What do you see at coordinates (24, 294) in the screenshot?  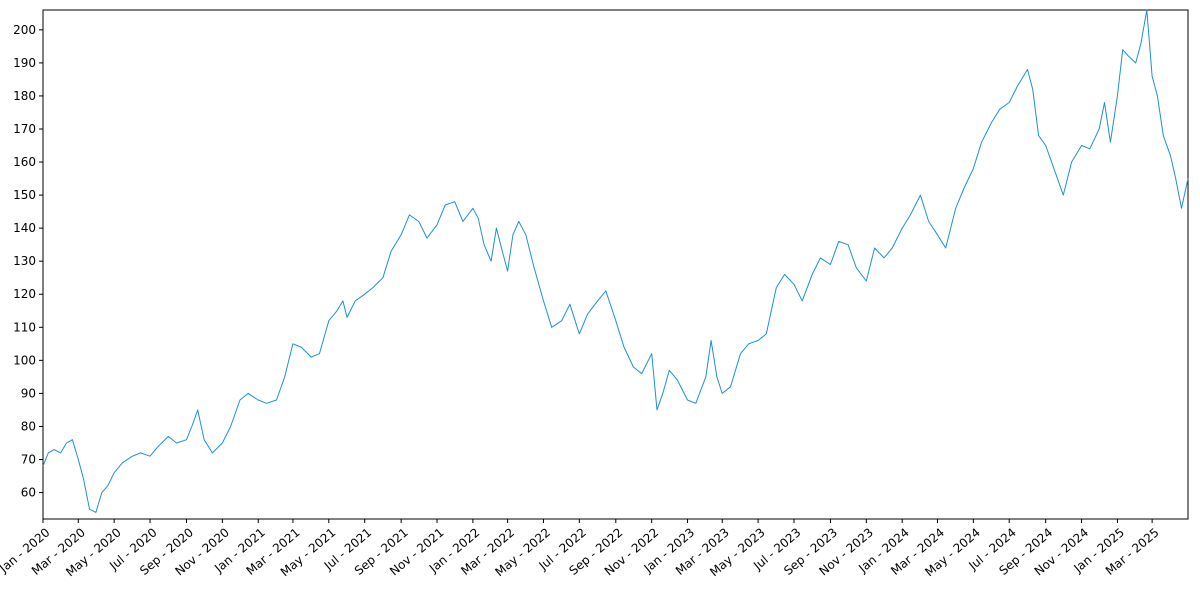 I see `y-tick-label: 120` at bounding box center [24, 294].